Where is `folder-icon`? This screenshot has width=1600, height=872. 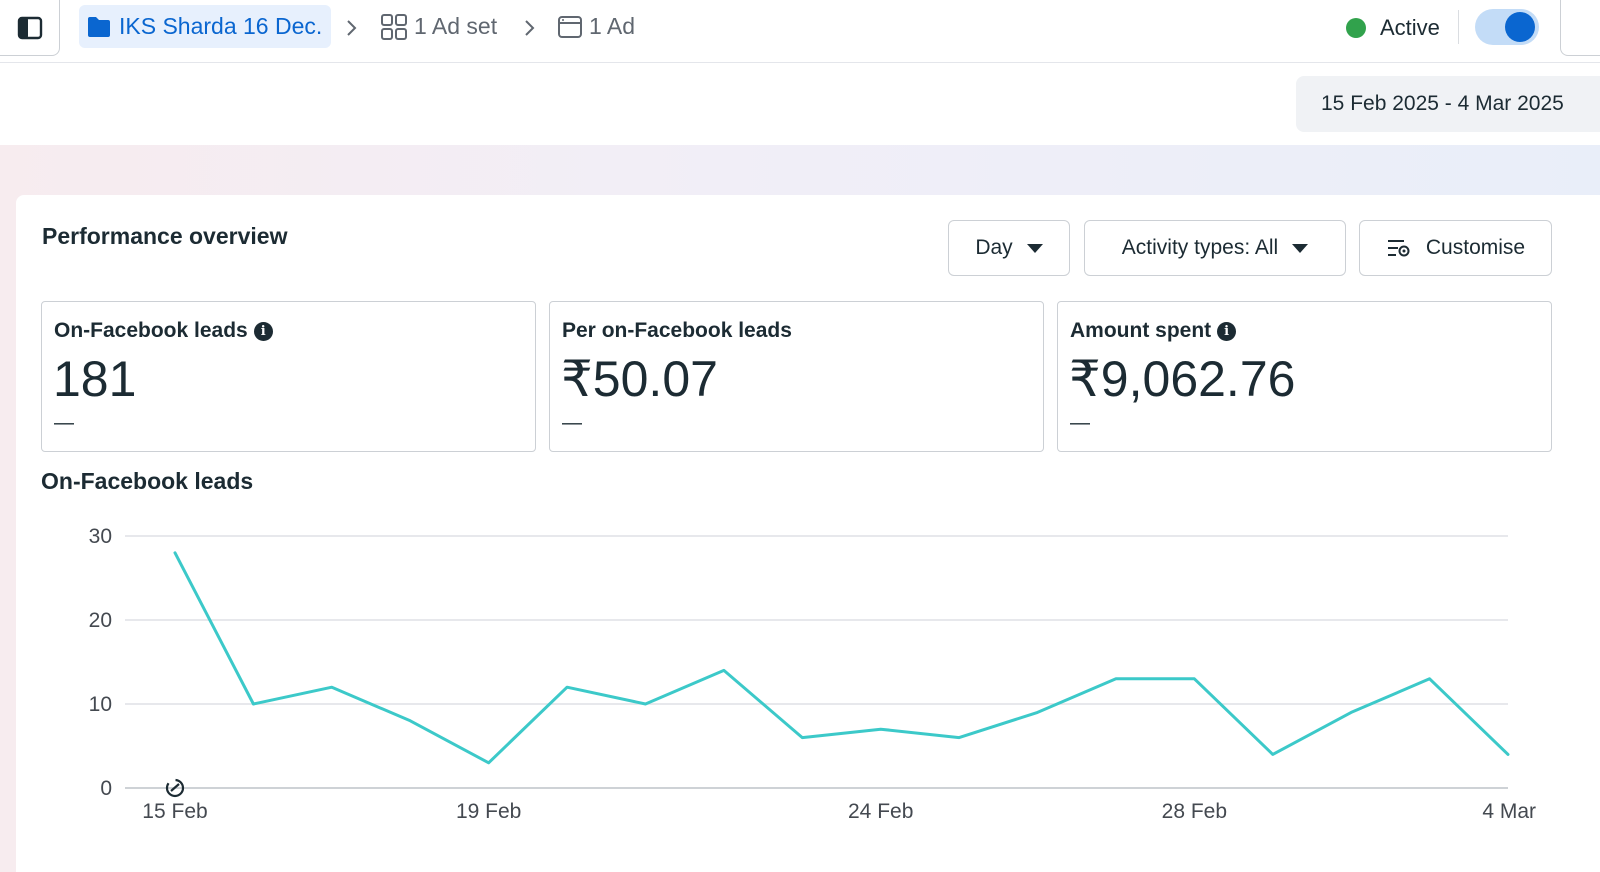
folder-icon is located at coordinates (99, 26).